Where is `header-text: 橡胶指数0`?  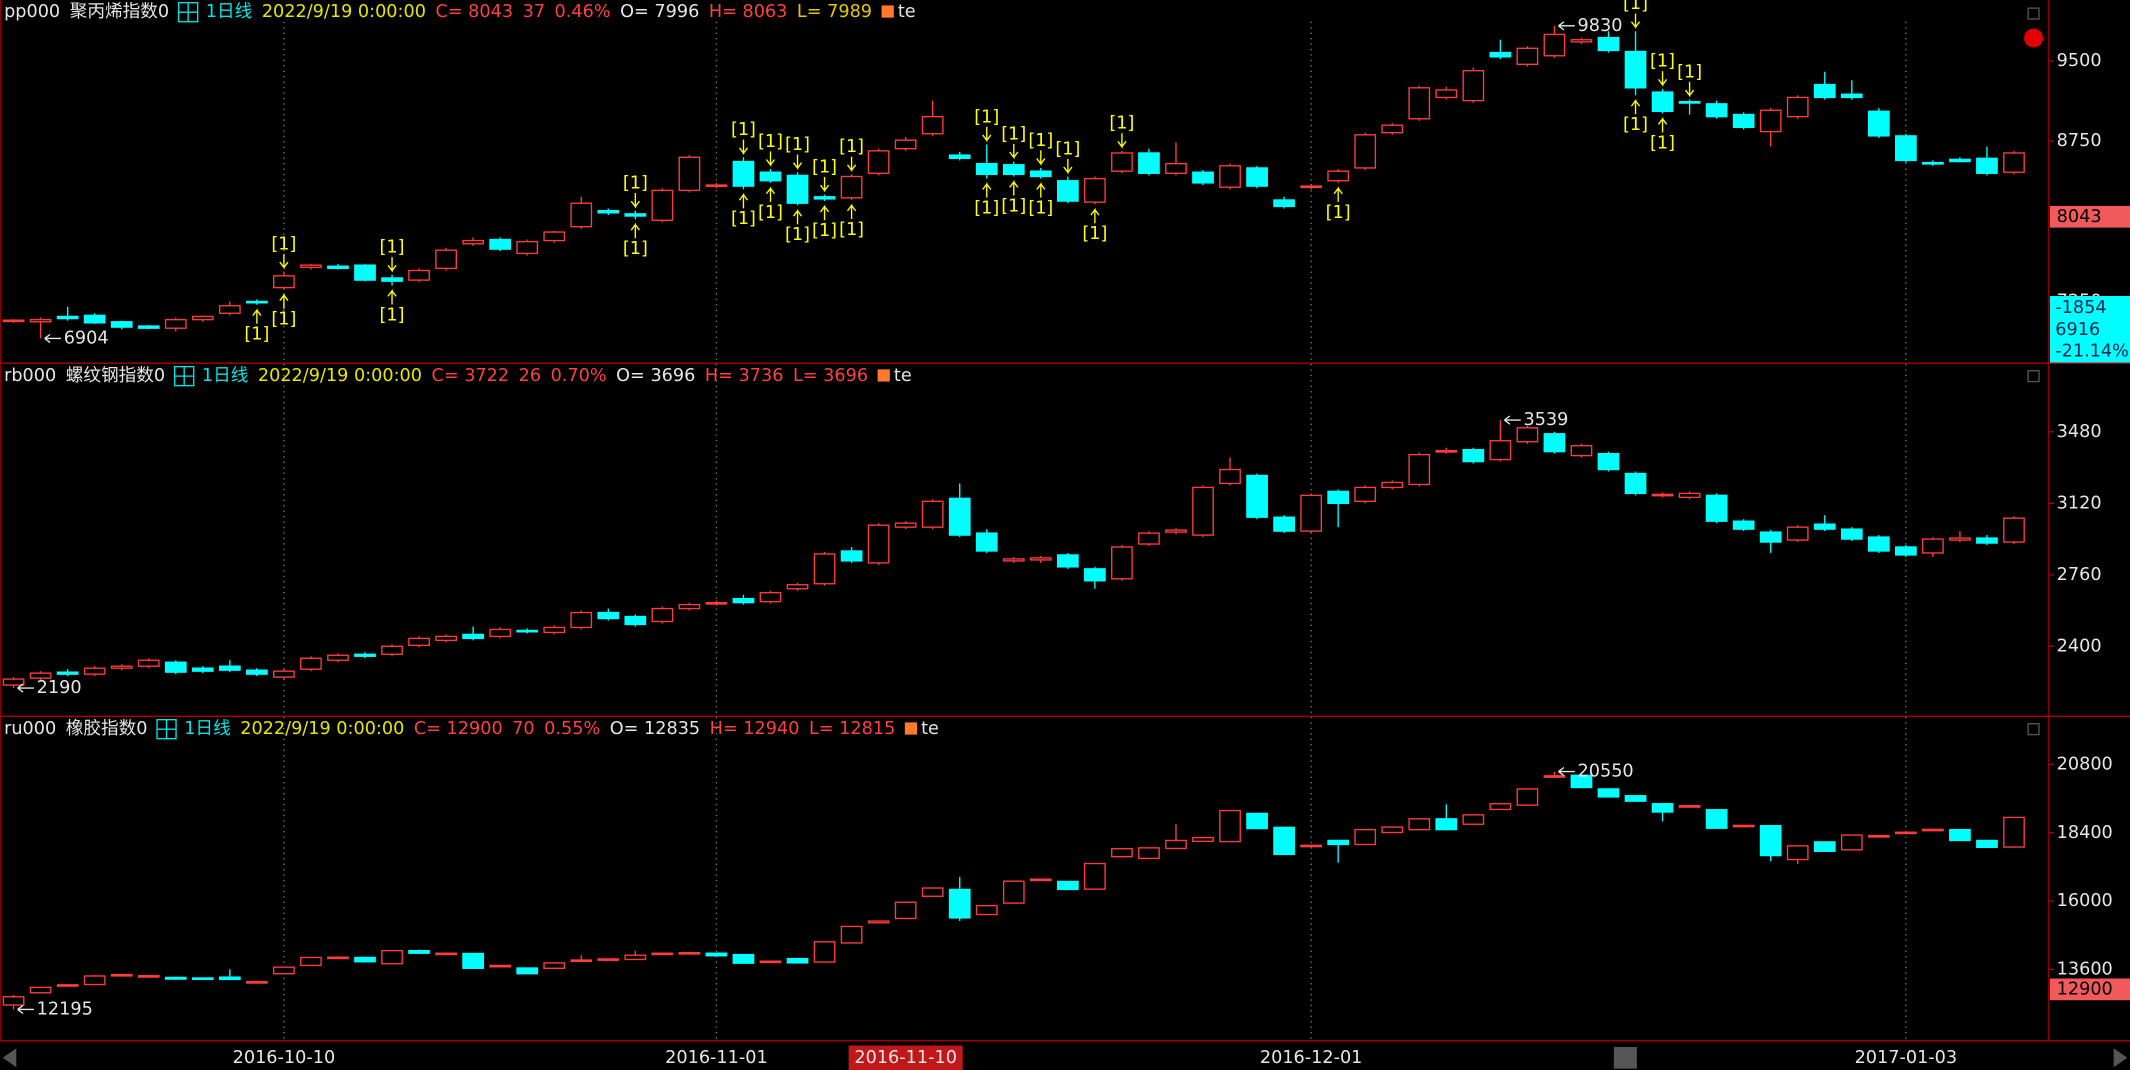
header-text: 橡胶指数0 is located at coordinates (107, 728).